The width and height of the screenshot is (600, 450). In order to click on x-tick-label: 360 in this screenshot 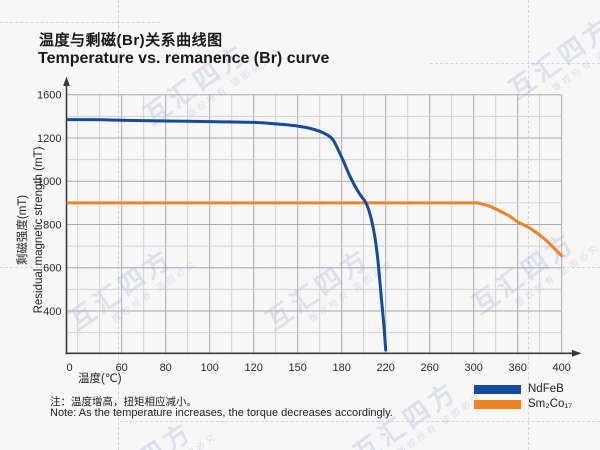, I will do `click(518, 368)`.